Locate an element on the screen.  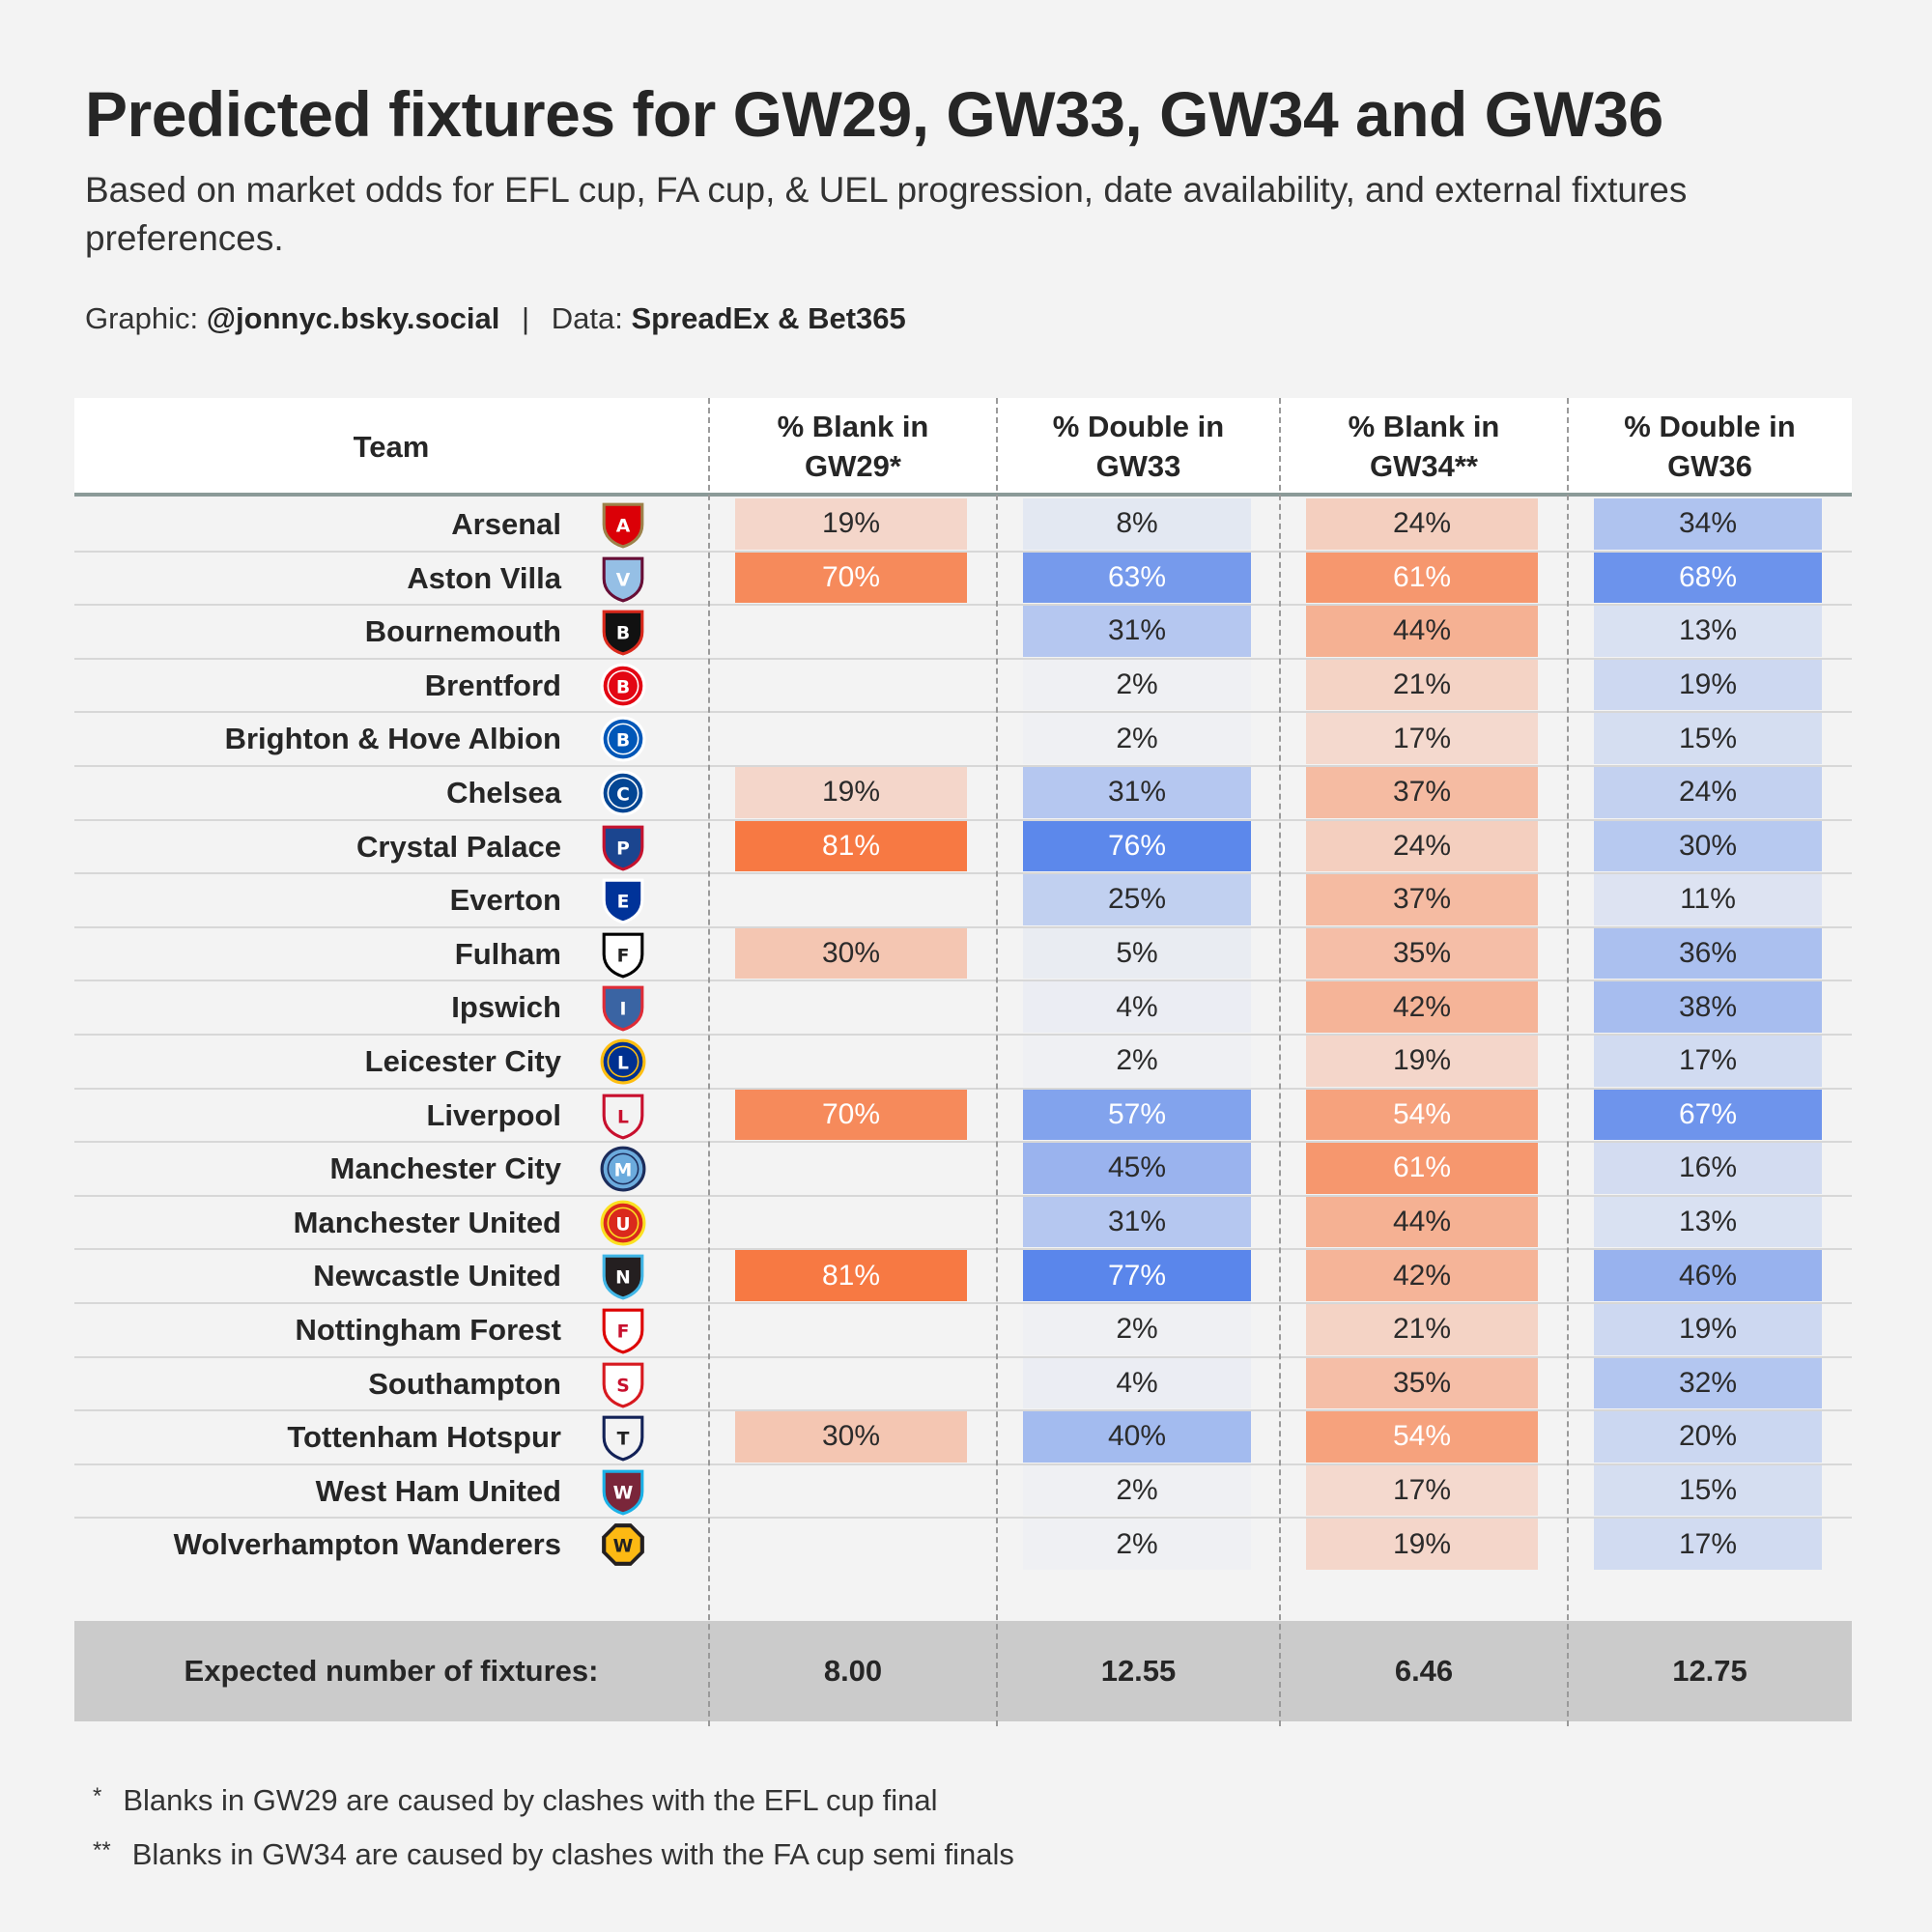
chelsea-crest-icon: C is located at coordinates (623, 795).